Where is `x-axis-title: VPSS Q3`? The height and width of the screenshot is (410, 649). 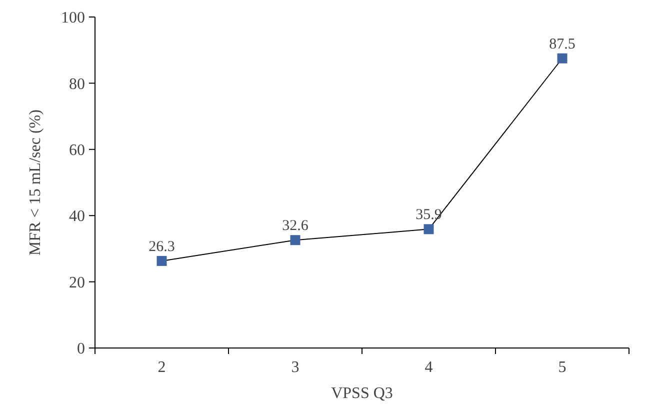 x-axis-title: VPSS Q3 is located at coordinates (362, 393).